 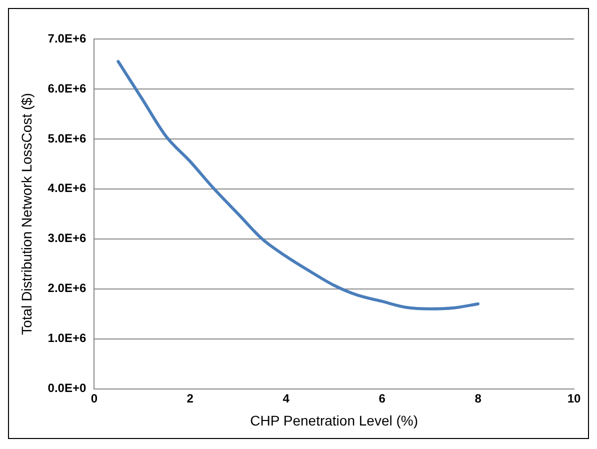 What do you see at coordinates (67, 88) in the screenshot?
I see `y-tick-label: 6.0E+6` at bounding box center [67, 88].